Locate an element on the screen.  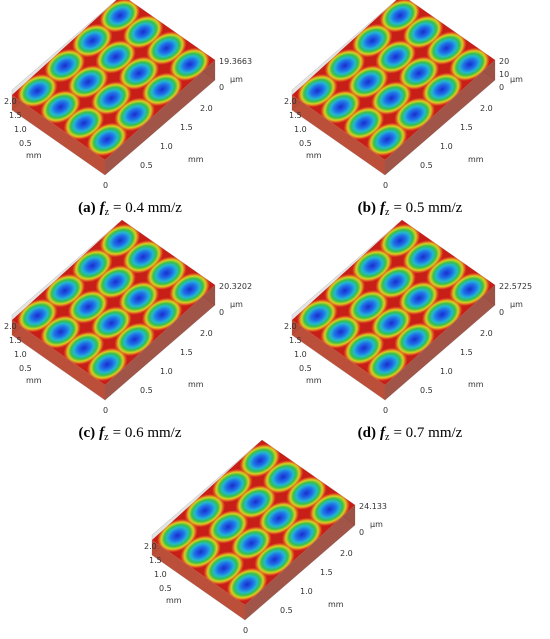
z-tick-label: 24.133 is located at coordinates (373, 506).